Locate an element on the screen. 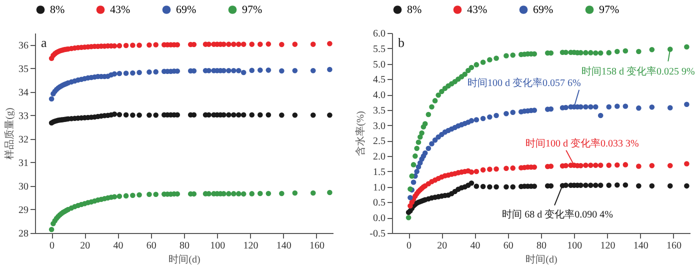 This screenshot has height=274, width=700. y-tick-label: 3.0 is located at coordinates (379, 126).